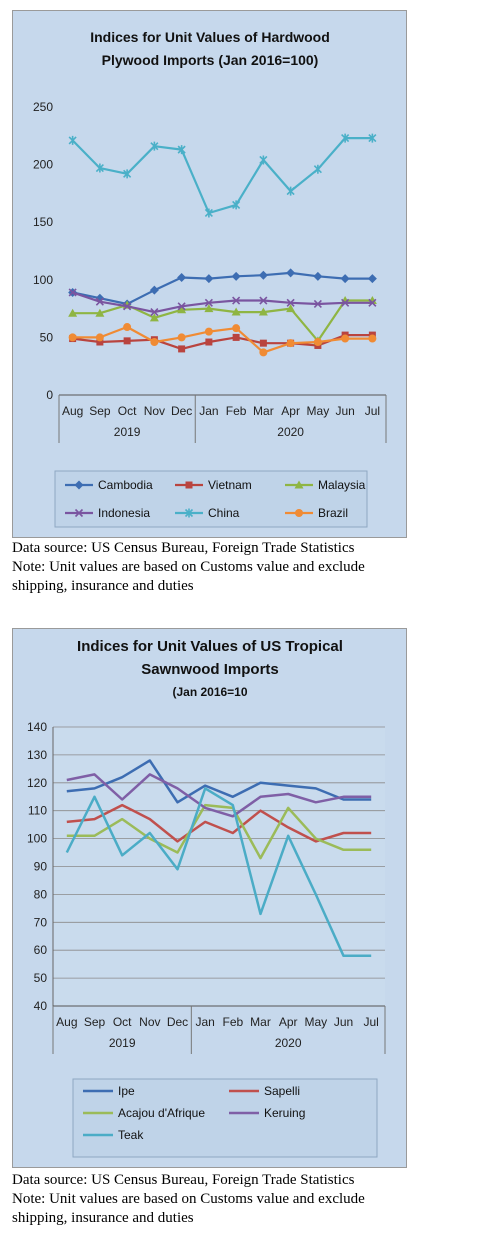 The height and width of the screenshot is (1238, 502). What do you see at coordinates (41, 922) in the screenshot?
I see `y-tick-label: 70` at bounding box center [41, 922].